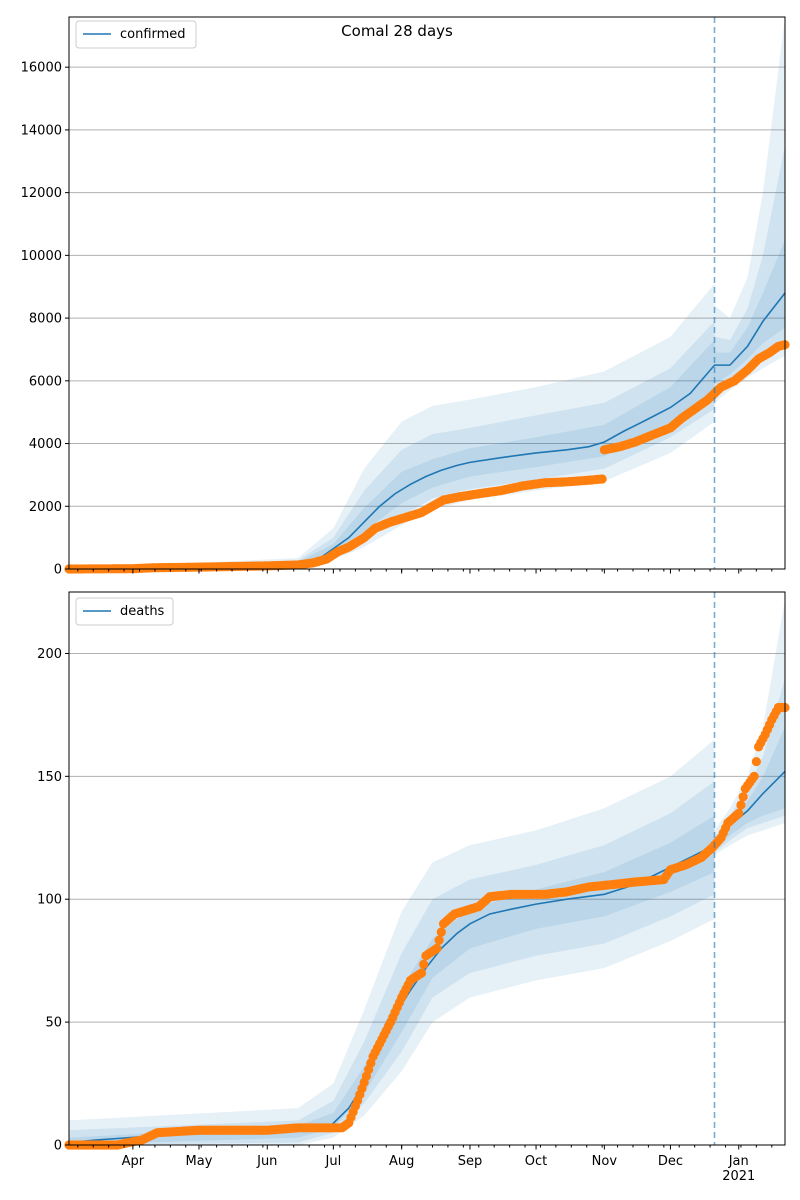  What do you see at coordinates (41, 130) in the screenshot?
I see `y-tick-label: 14000` at bounding box center [41, 130].